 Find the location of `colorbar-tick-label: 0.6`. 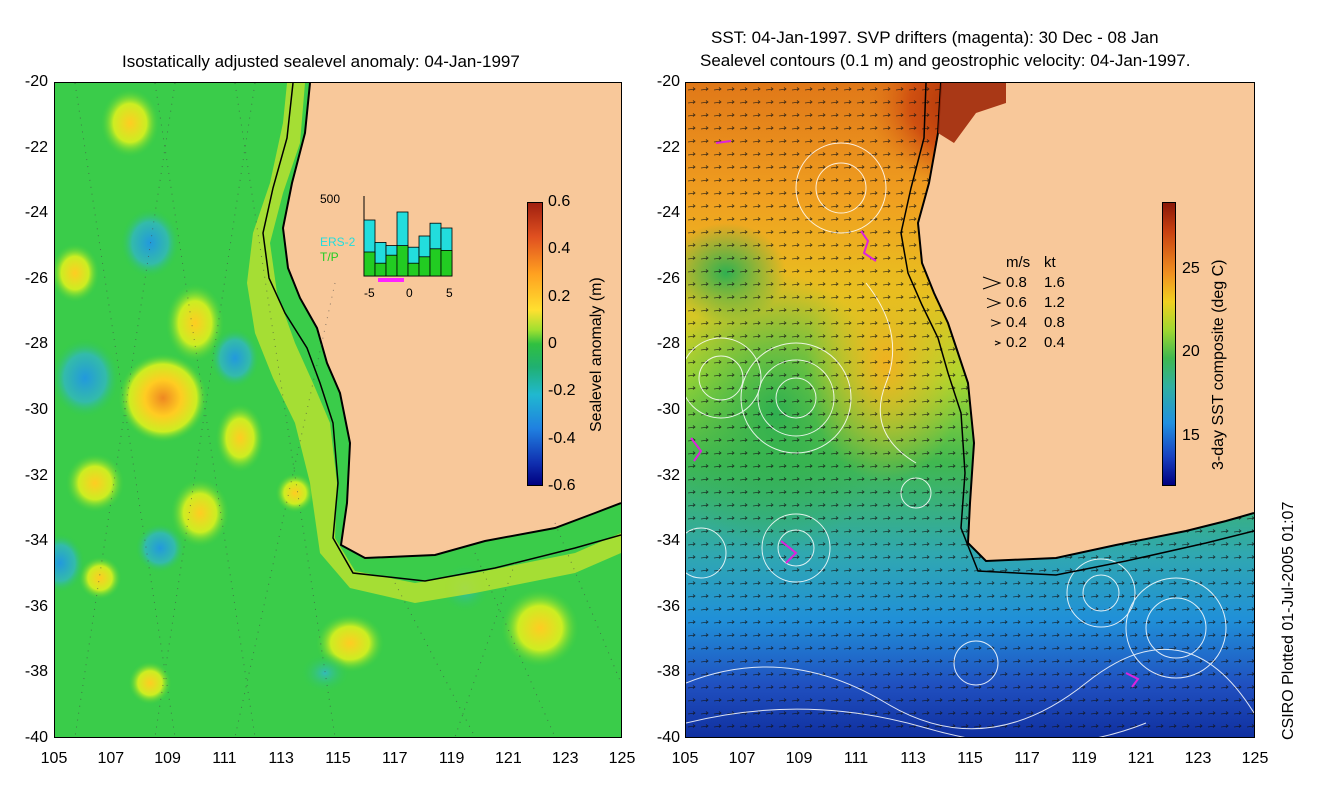

colorbar-tick-label: 0.6 is located at coordinates (559, 201).